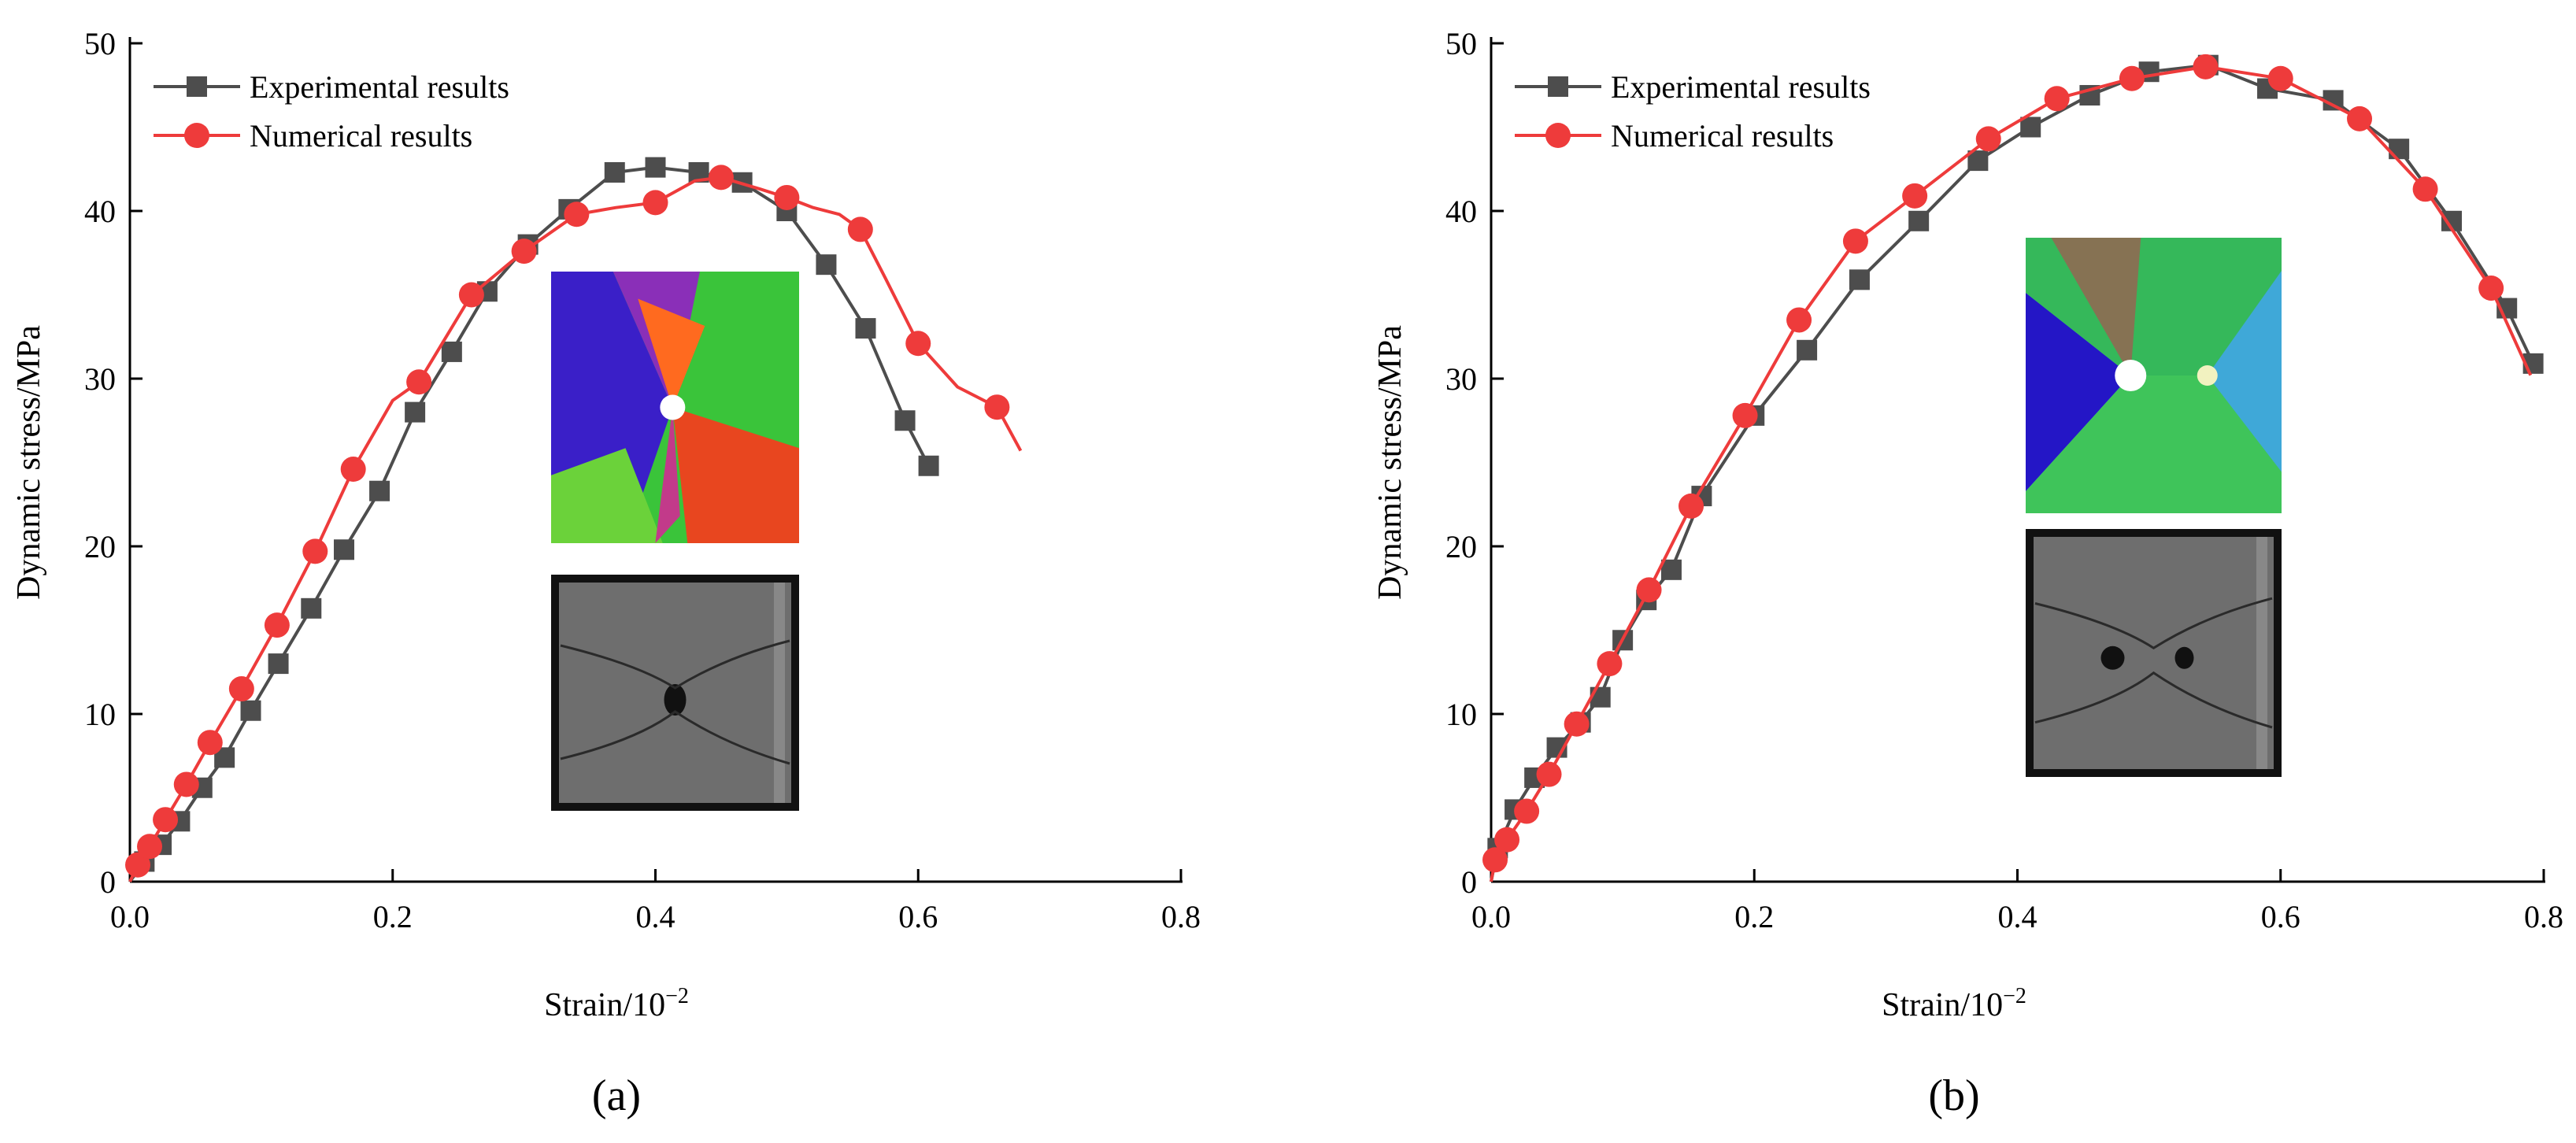  I want to click on chart-b-legend-label: Numerical results, so click(1722, 136).